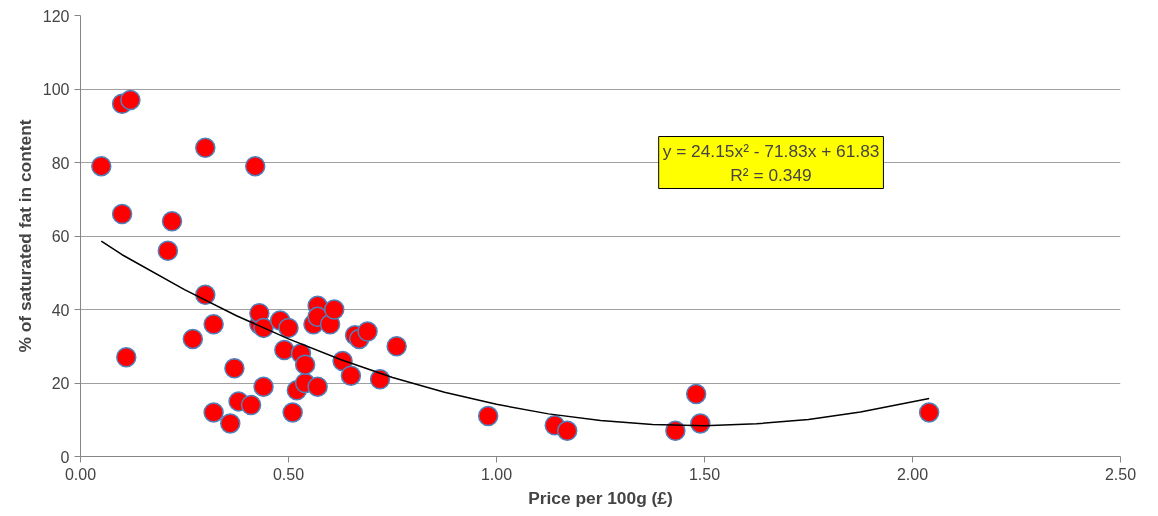  Describe the element at coordinates (65, 457) in the screenshot. I see `y-tick-label: 0` at that location.